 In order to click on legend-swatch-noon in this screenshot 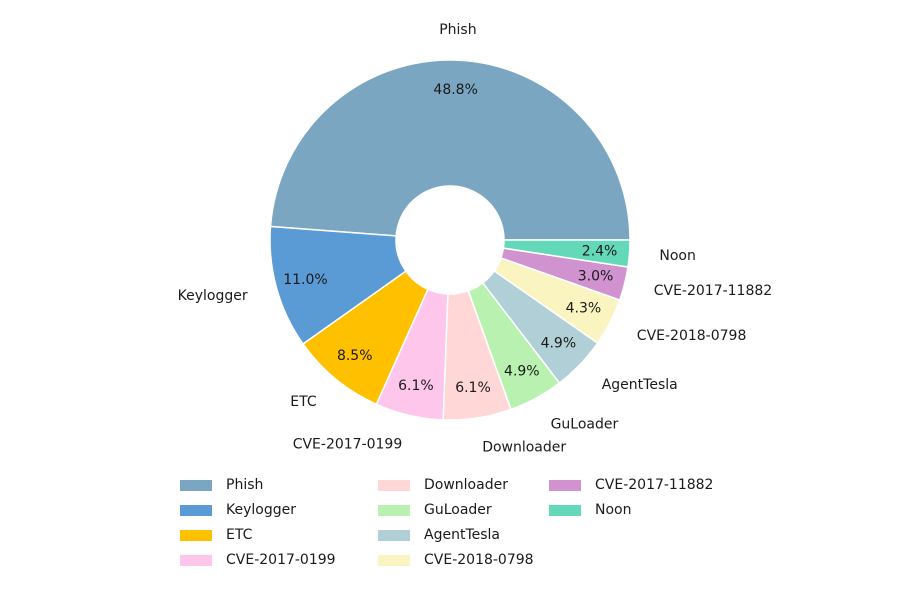, I will do `click(565, 510)`.